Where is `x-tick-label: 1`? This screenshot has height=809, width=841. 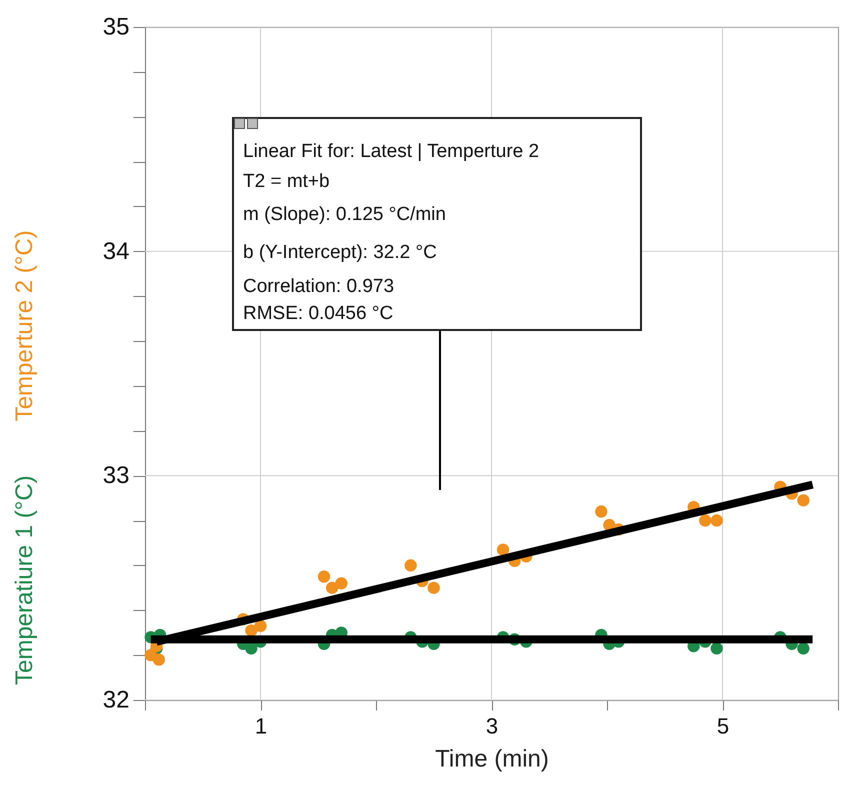 x-tick-label: 1 is located at coordinates (261, 726).